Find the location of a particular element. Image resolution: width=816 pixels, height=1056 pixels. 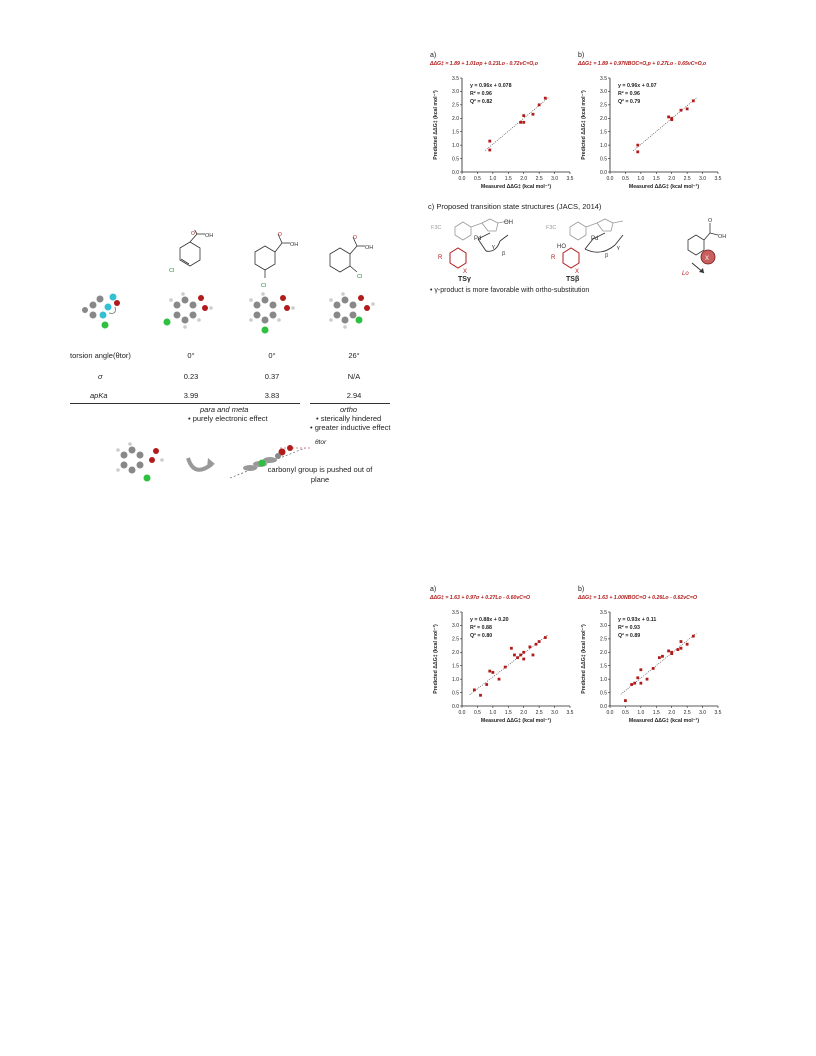

fit-statistic: Q² = 0.80 is located at coordinates (481, 636).